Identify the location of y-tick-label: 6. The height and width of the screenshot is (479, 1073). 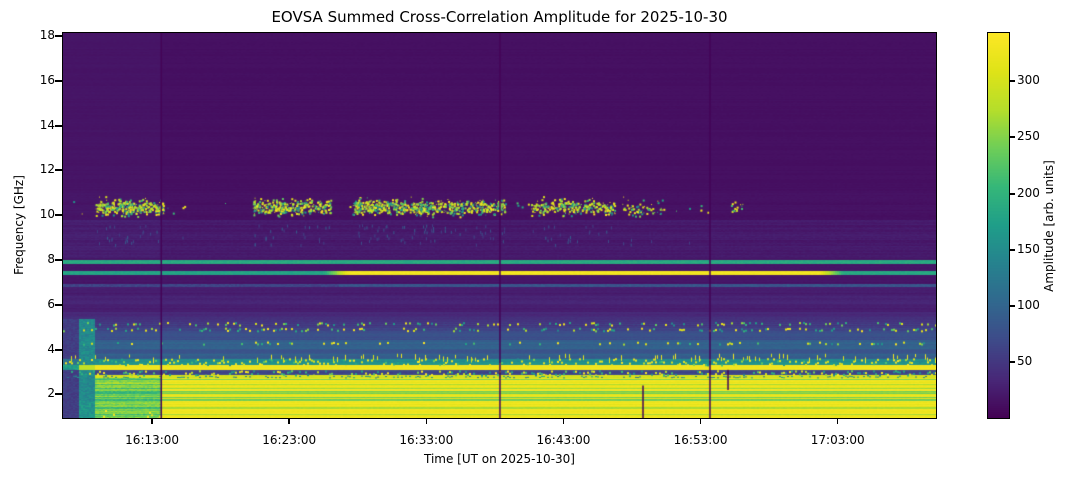
(51, 303).